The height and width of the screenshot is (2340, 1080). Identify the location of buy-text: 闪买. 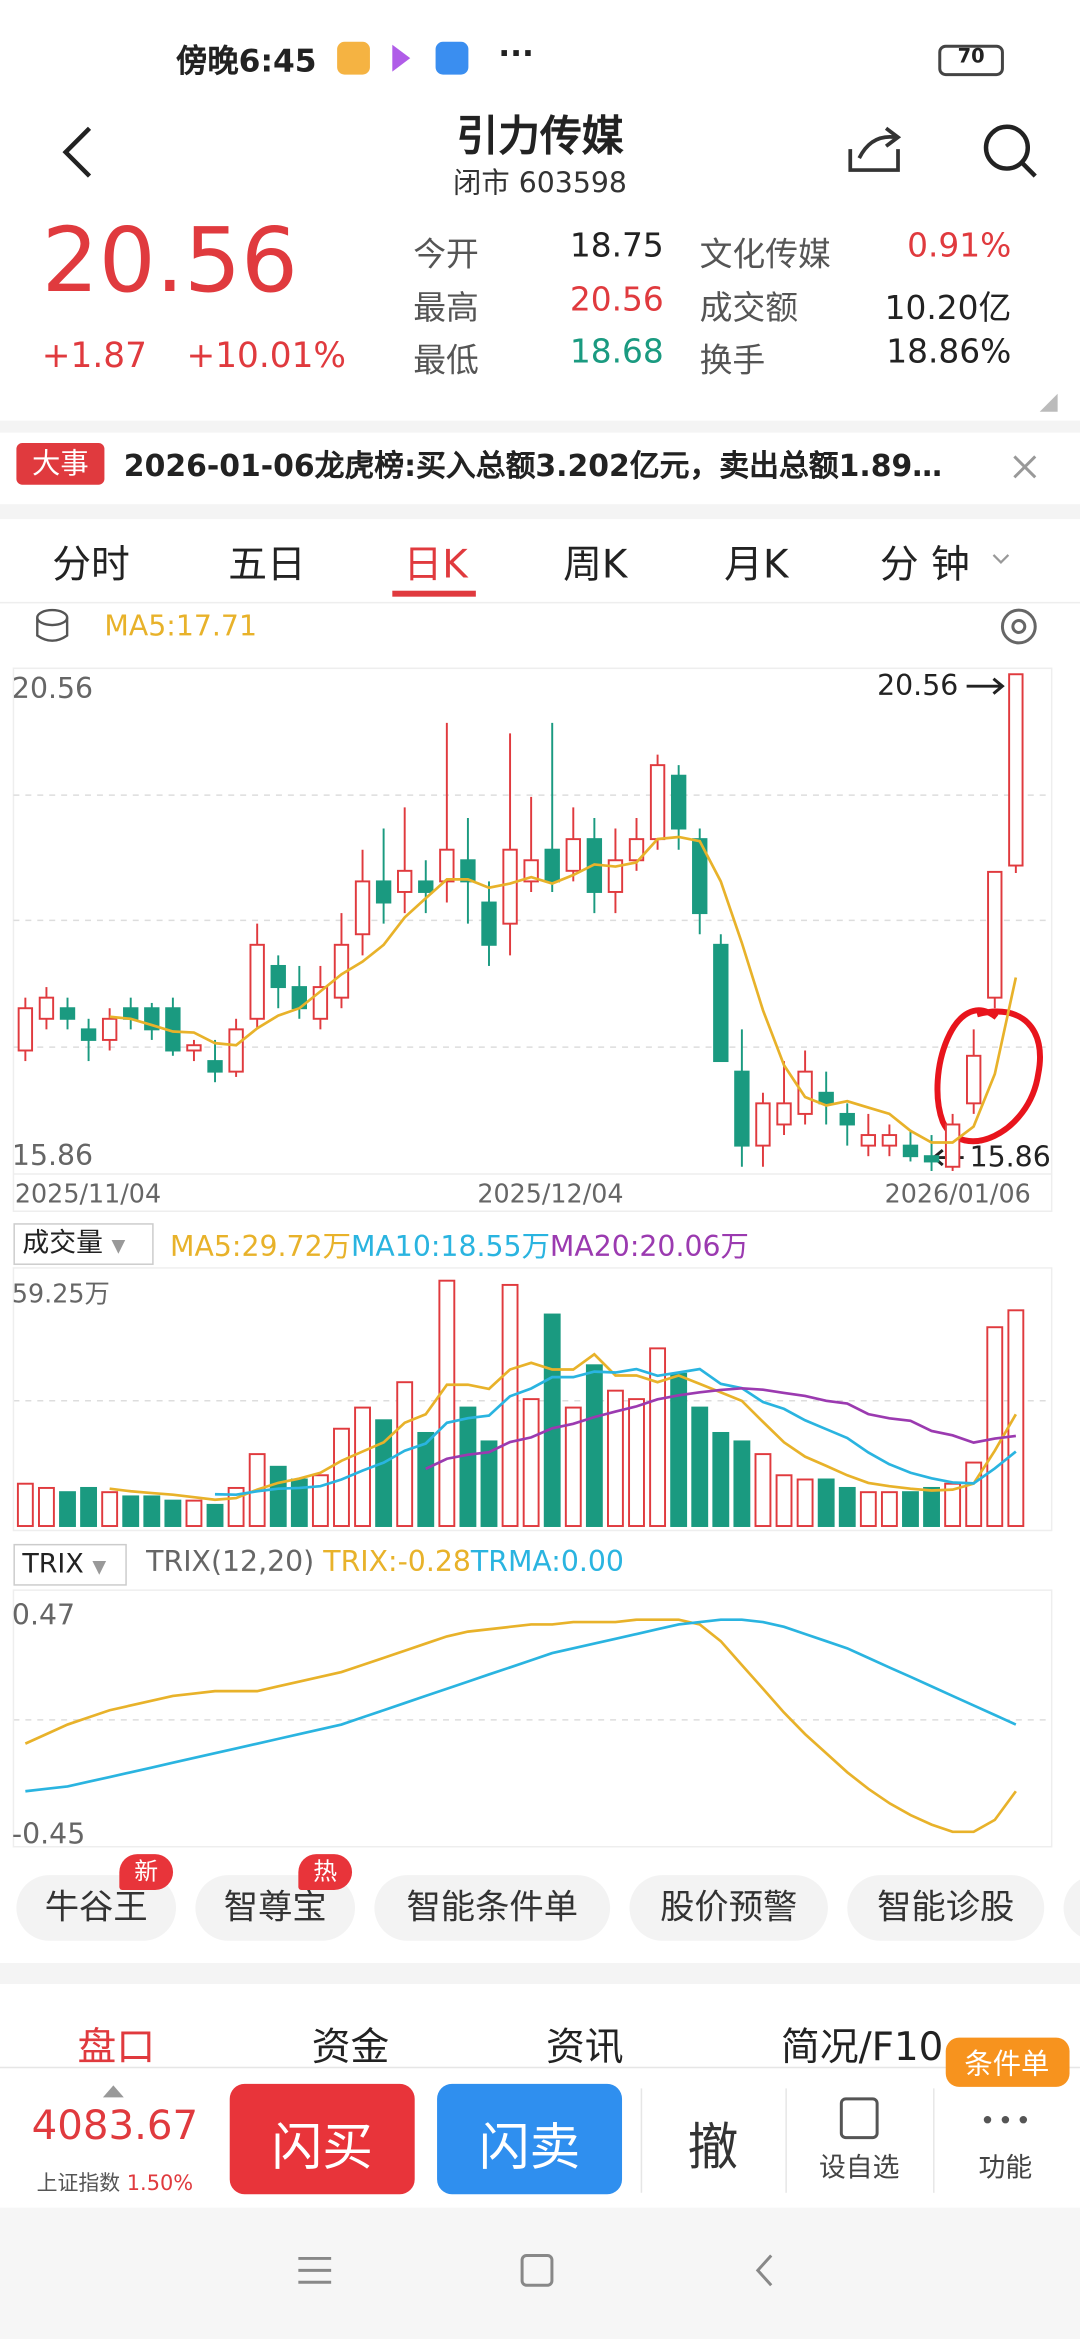
(322, 2148).